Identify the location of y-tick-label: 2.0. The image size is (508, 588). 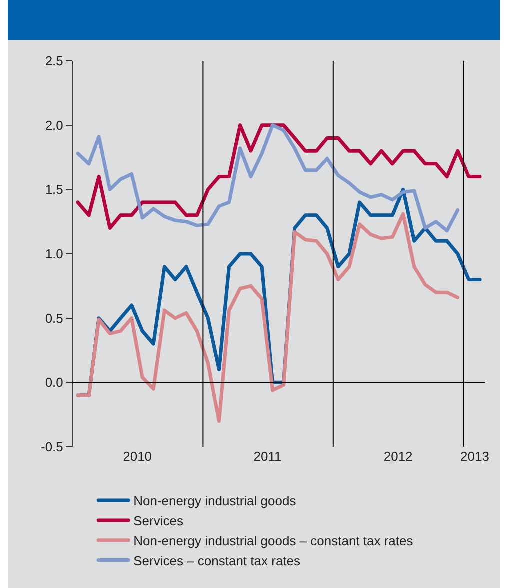
(54, 125).